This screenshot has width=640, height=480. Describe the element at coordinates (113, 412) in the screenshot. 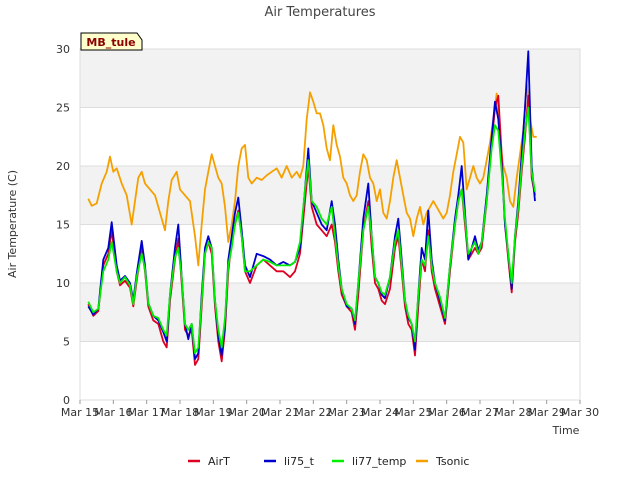

I see `x-tick-label: Mar 16` at that location.